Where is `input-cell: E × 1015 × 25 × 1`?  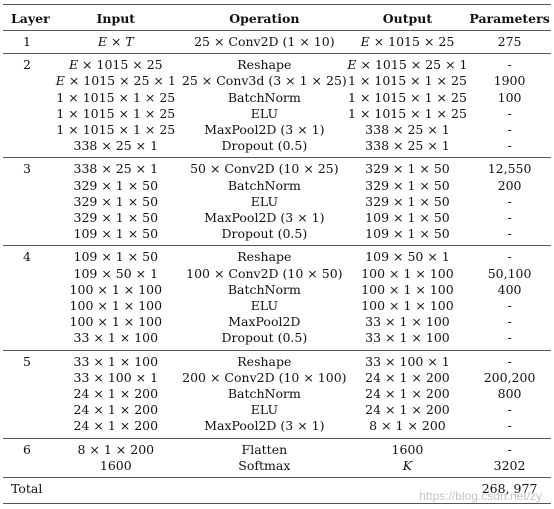 input-cell: E × 1015 × 25 × 1 is located at coordinates (115, 81).